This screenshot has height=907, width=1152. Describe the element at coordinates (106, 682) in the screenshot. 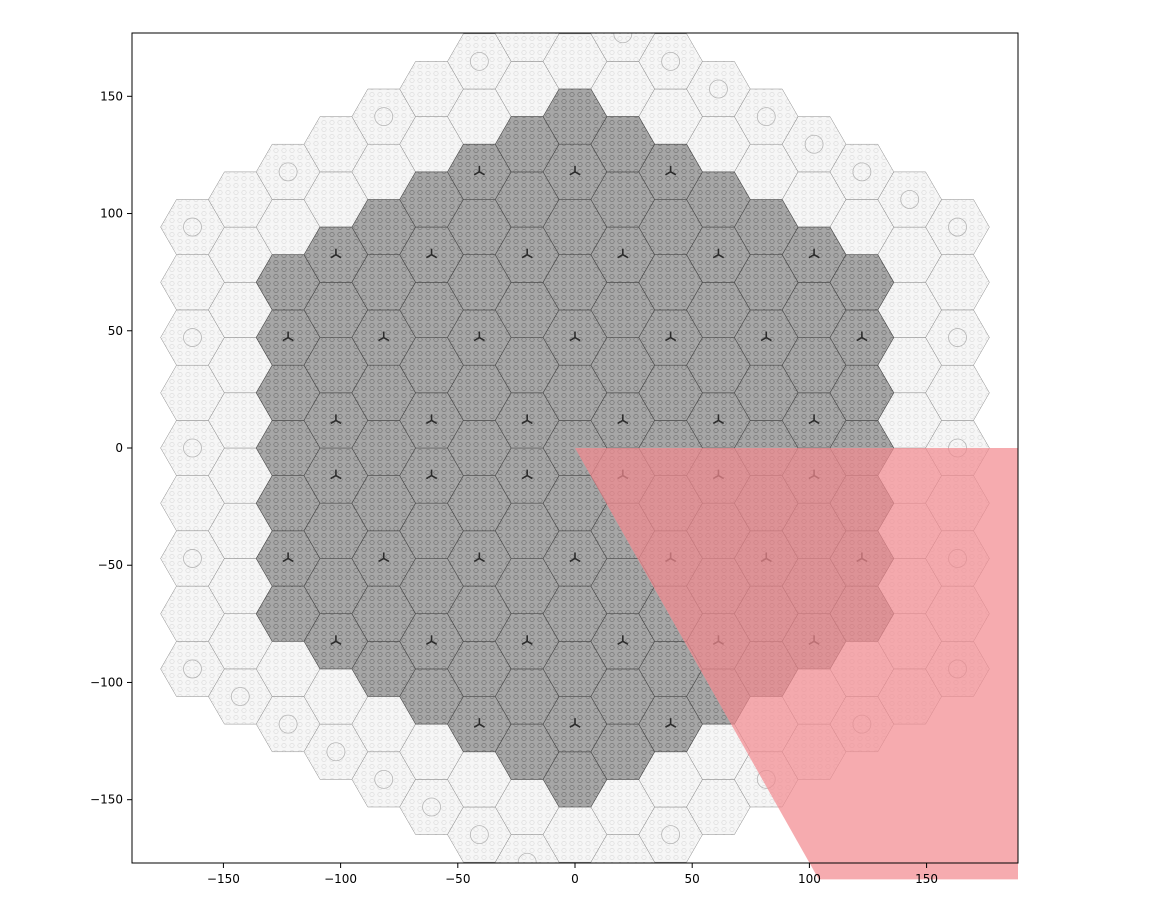

I see `y-tick-label: −100` at that location.